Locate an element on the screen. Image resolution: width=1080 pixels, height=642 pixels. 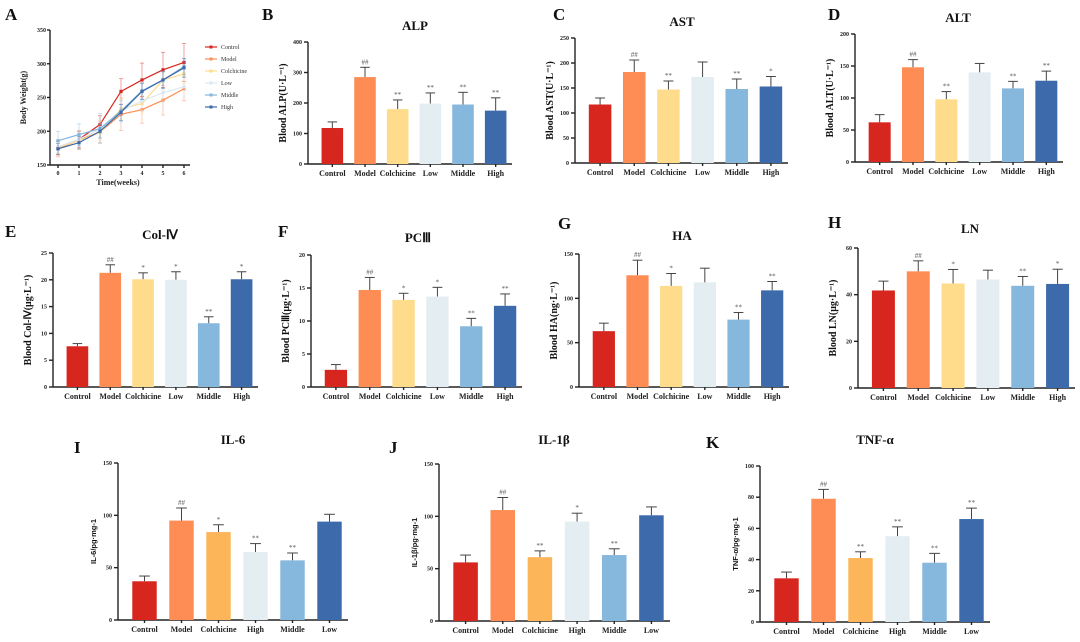
y-tick-label: 0 is located at coordinates (850, 389).